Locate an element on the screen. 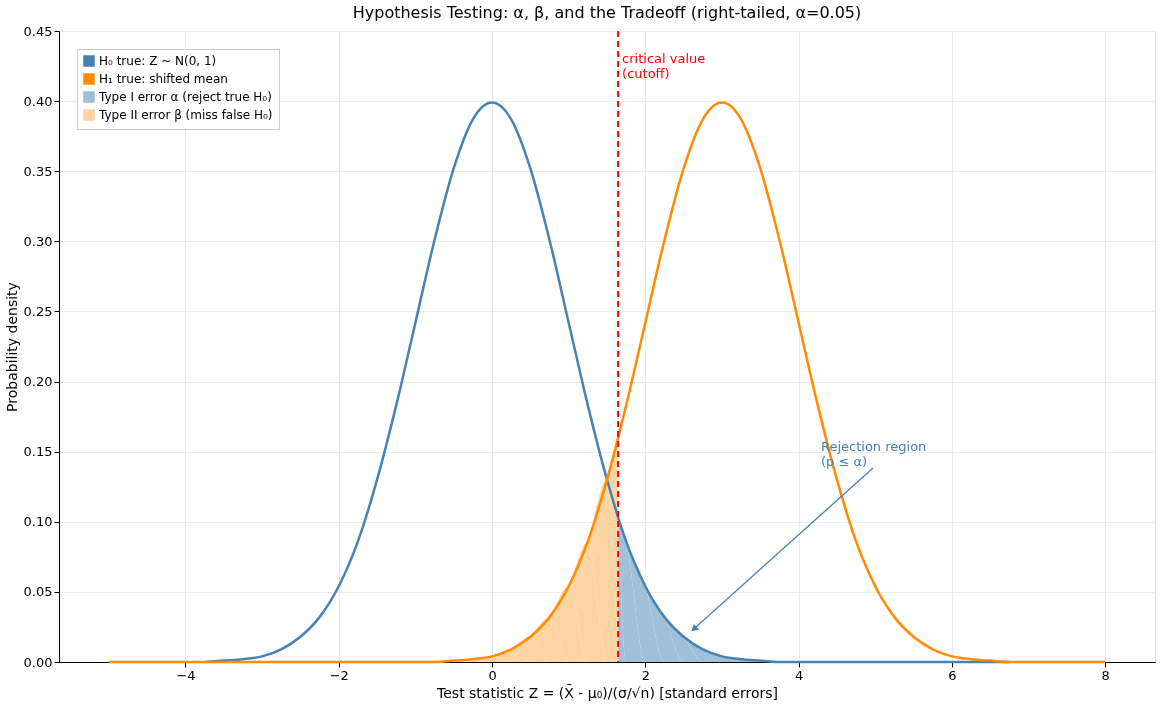 The width and height of the screenshot is (1170, 715). legend-label: H₁ true: shifted mean is located at coordinates (163, 79).